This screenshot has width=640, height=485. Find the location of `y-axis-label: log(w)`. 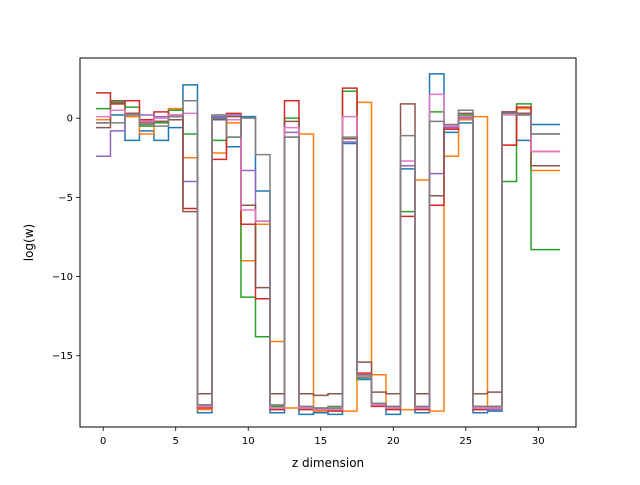

y-axis-label: log(w) is located at coordinates (29, 242).